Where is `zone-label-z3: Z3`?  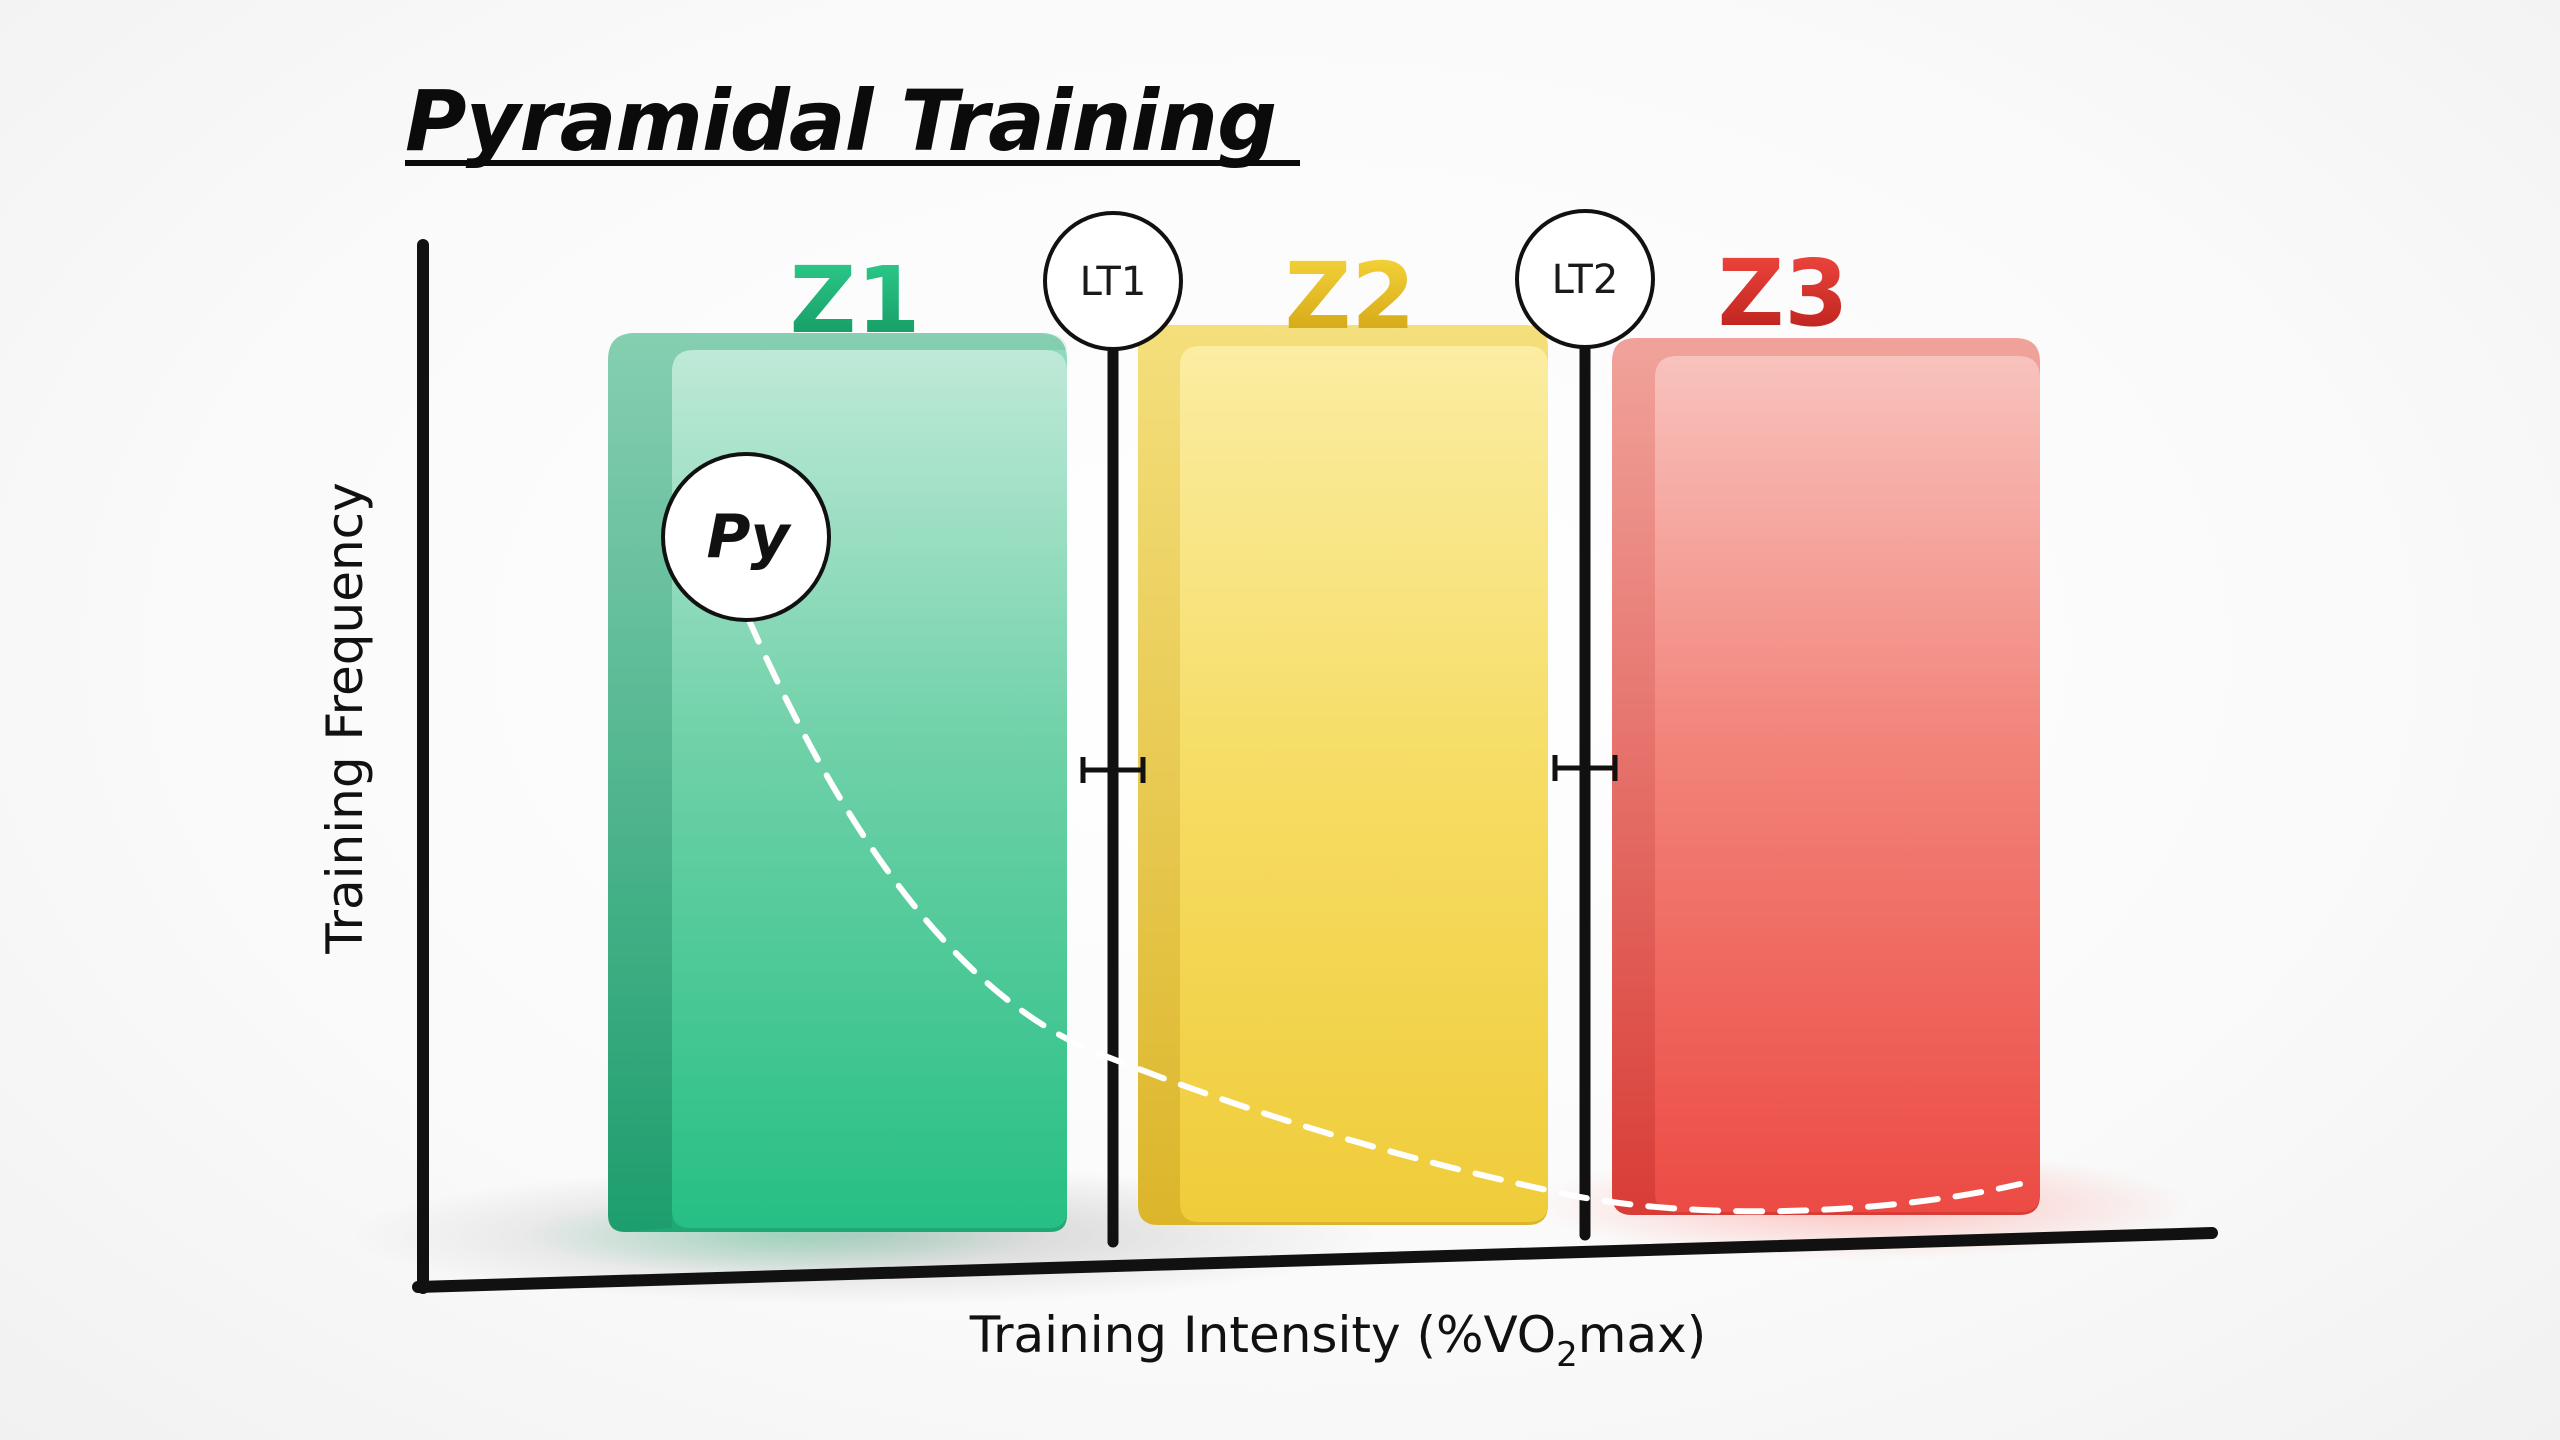
zone-label-z3: Z3 is located at coordinates (1783, 293).